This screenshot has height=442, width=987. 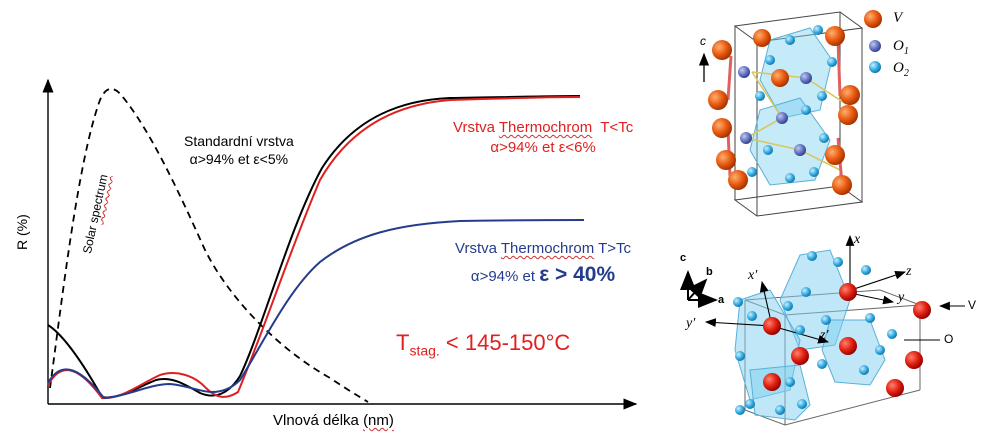 I want to click on top-axis-c-label: c, so click(x=703, y=41).